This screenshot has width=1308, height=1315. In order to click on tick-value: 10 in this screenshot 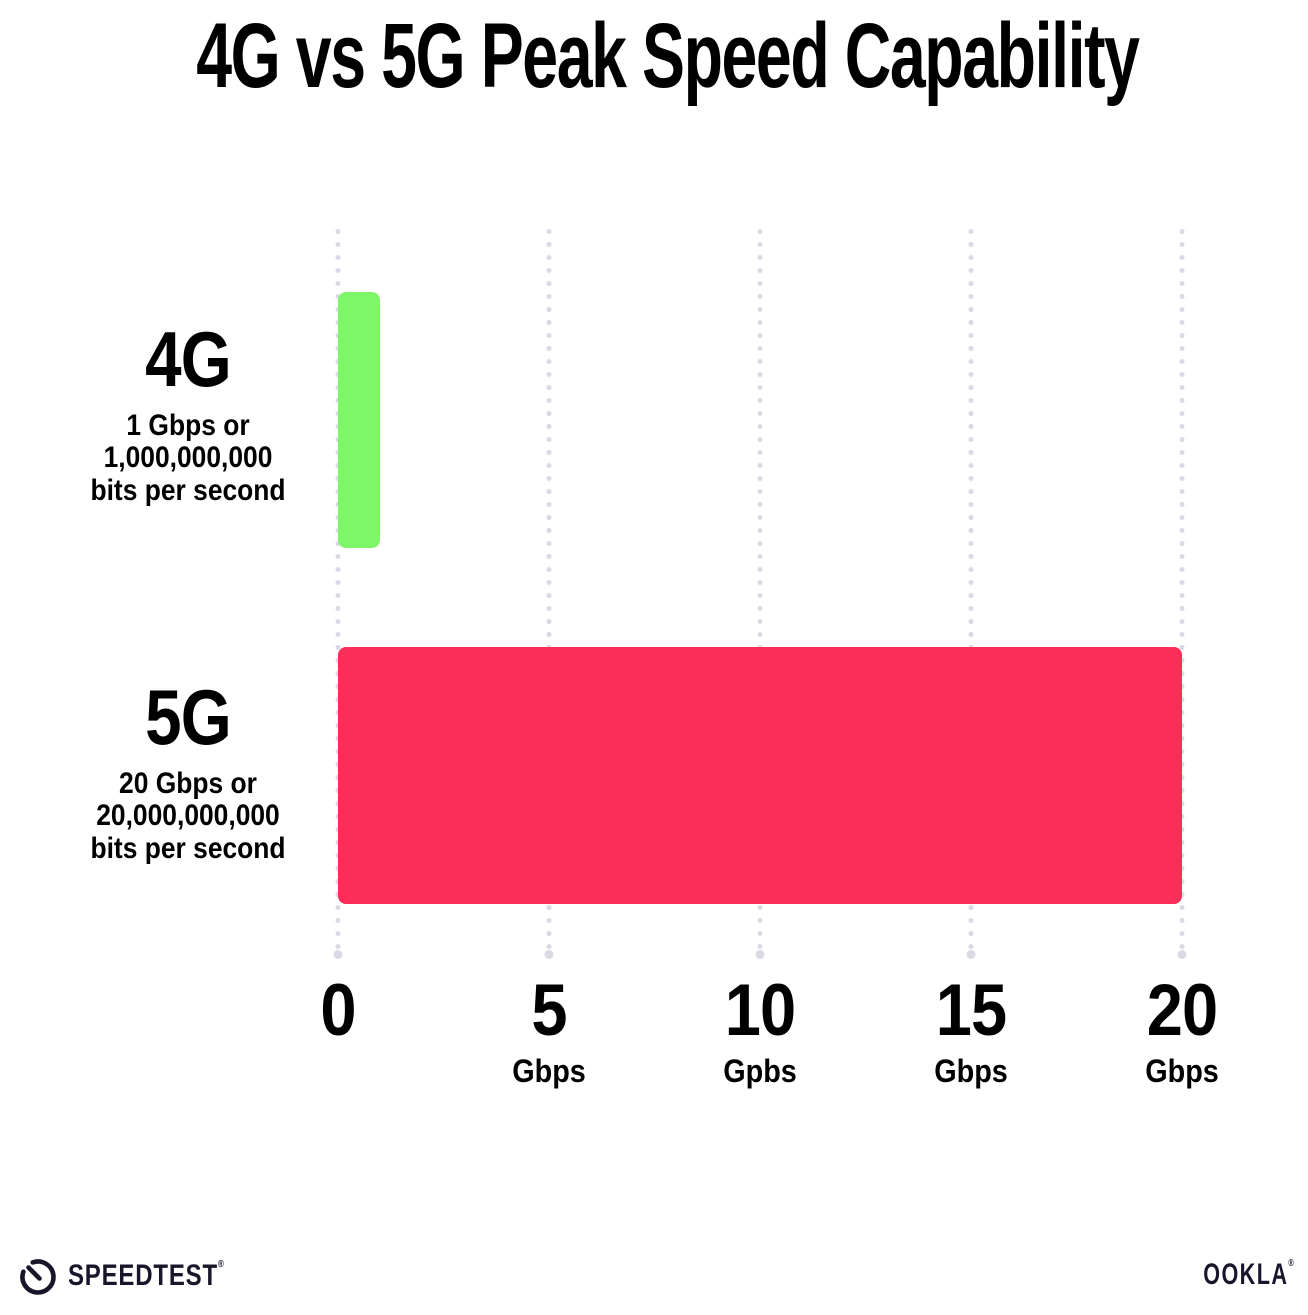, I will do `click(760, 1010)`.